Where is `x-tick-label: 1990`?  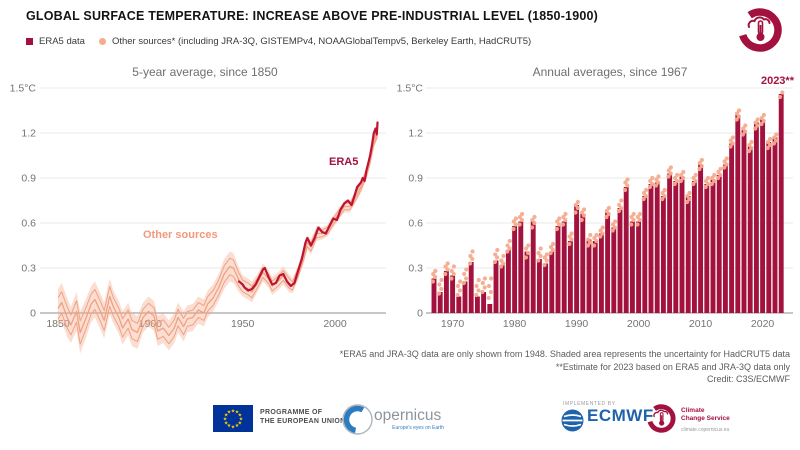
x-tick-label: 1990 is located at coordinates (577, 324).